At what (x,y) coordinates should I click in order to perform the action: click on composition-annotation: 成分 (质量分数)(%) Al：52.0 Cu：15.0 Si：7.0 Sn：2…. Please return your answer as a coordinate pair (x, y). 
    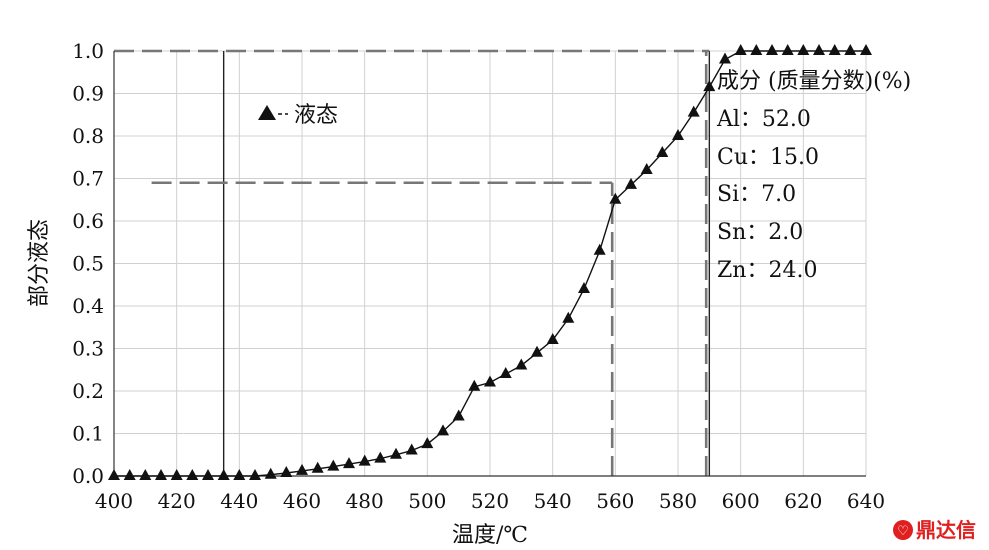
    Looking at the image, I should click on (813, 176).